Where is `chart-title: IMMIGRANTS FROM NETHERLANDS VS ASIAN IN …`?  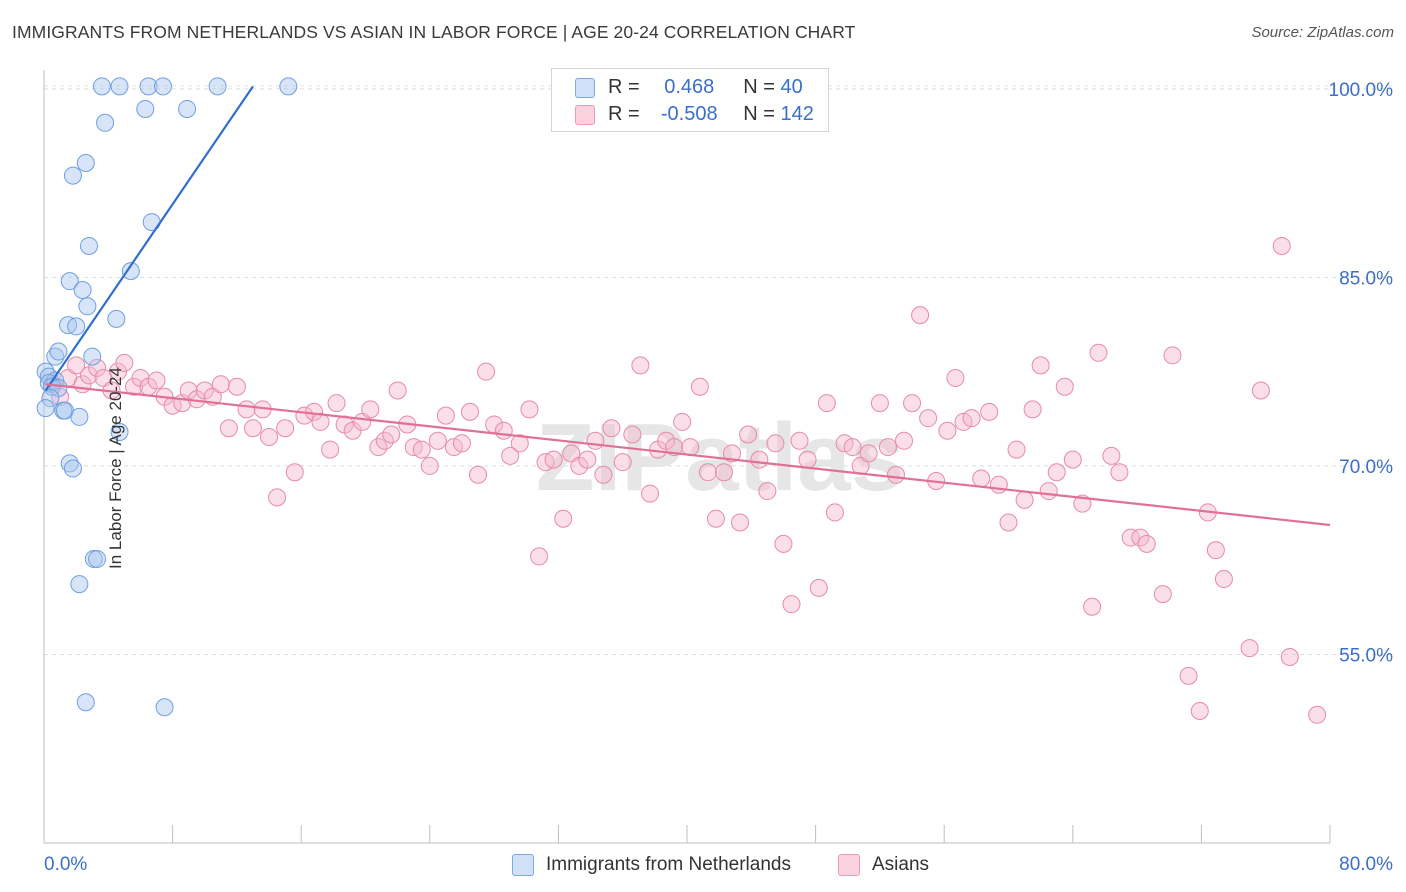 chart-title: IMMIGRANTS FROM NETHERLANDS VS ASIAN IN … is located at coordinates (434, 32).